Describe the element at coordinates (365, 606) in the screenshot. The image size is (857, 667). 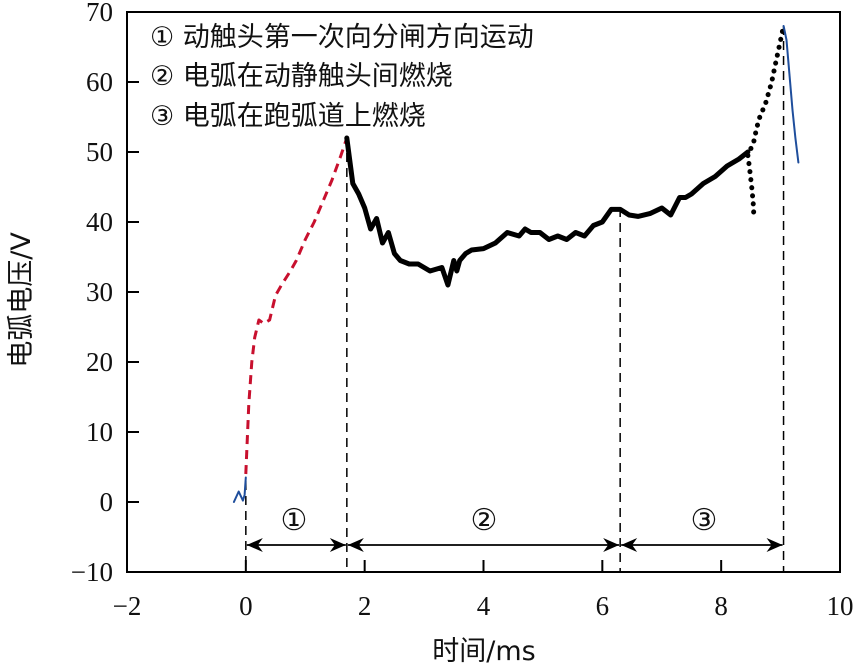
I see `x-tick-label: 2` at that location.